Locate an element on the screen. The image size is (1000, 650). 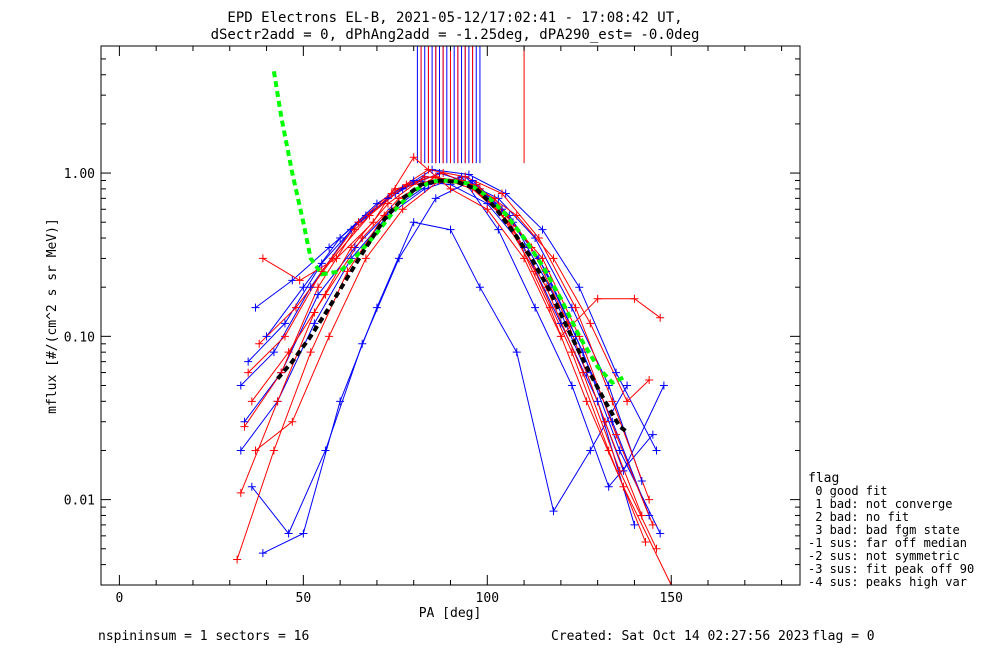
y-tick-label: 0.10 is located at coordinates (79, 337).